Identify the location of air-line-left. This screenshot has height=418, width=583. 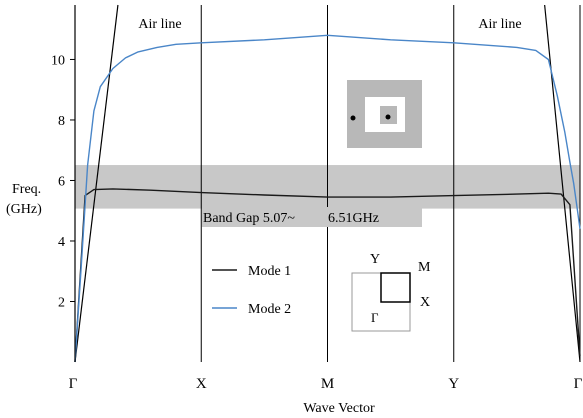
(96, 183).